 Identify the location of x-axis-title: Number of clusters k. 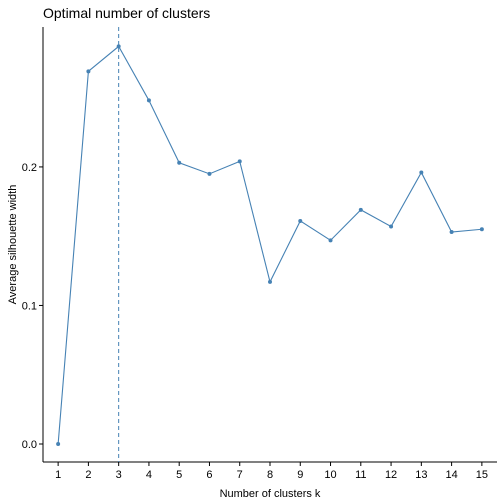
(270, 494).